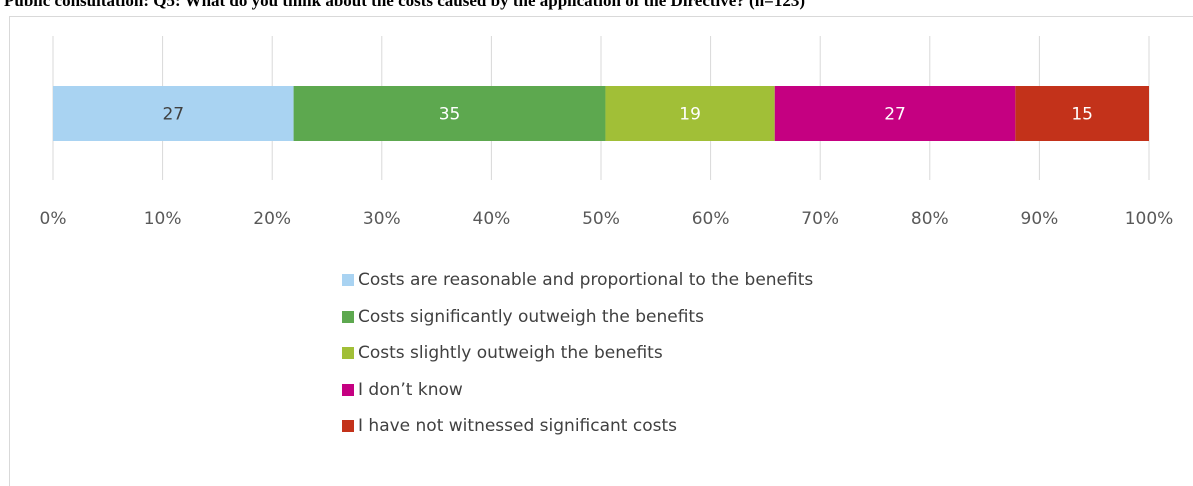 This screenshot has width=1193, height=486. What do you see at coordinates (53, 219) in the screenshot?
I see `x-tick-label: 0%` at bounding box center [53, 219].